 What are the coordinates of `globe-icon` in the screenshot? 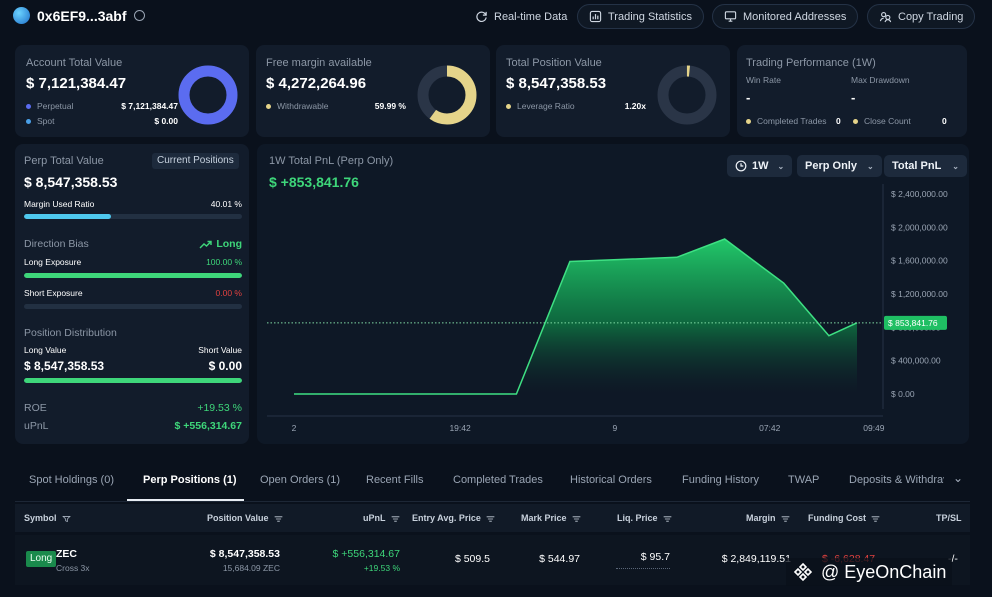 It's located at (21, 15).